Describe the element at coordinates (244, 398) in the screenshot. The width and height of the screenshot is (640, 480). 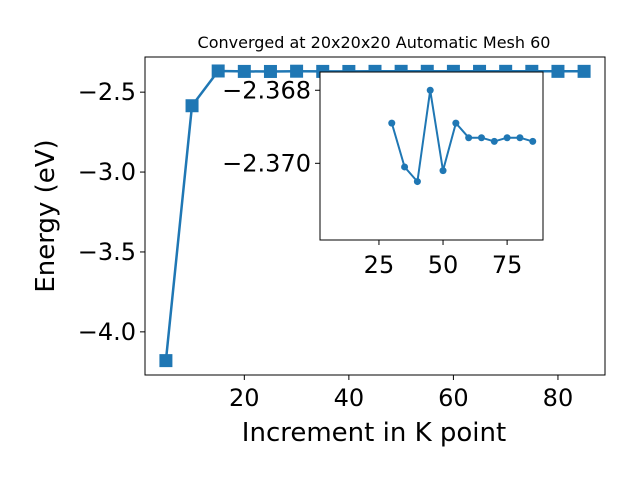
I see `main-x-tick-label: 20` at that location.